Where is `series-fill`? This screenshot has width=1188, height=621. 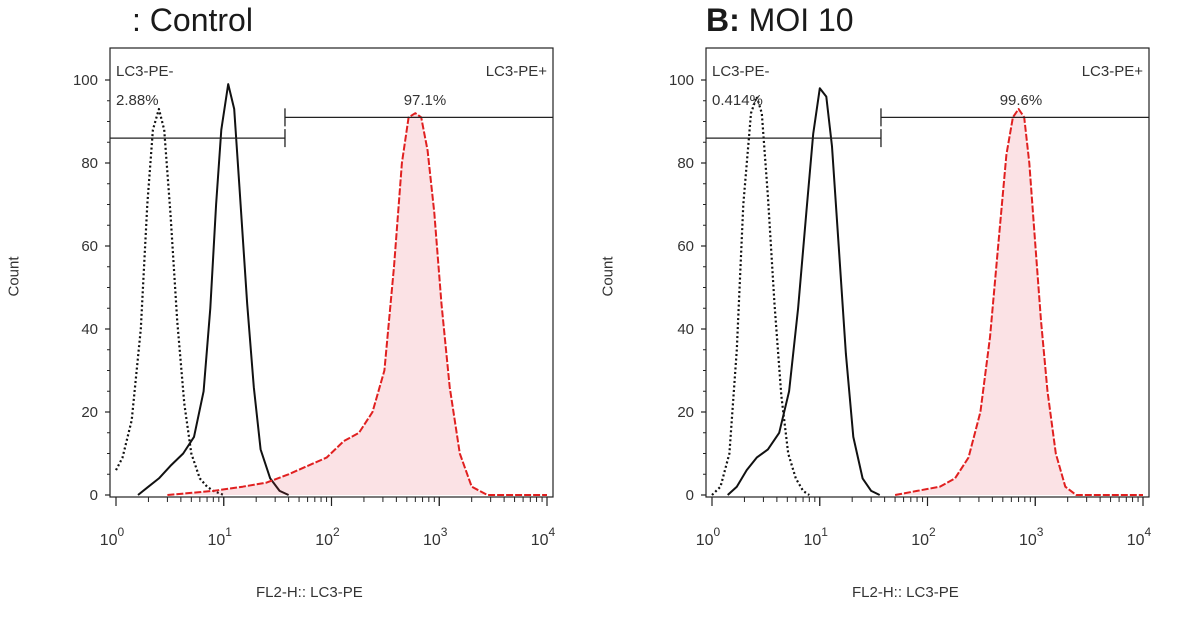 series-fill is located at coordinates (1019, 302).